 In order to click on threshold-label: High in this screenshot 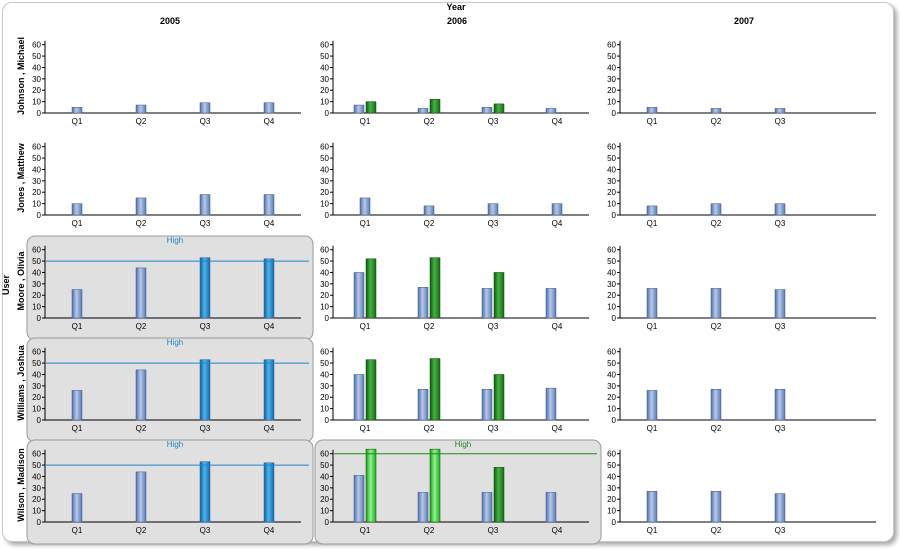, I will do `click(175, 240)`.